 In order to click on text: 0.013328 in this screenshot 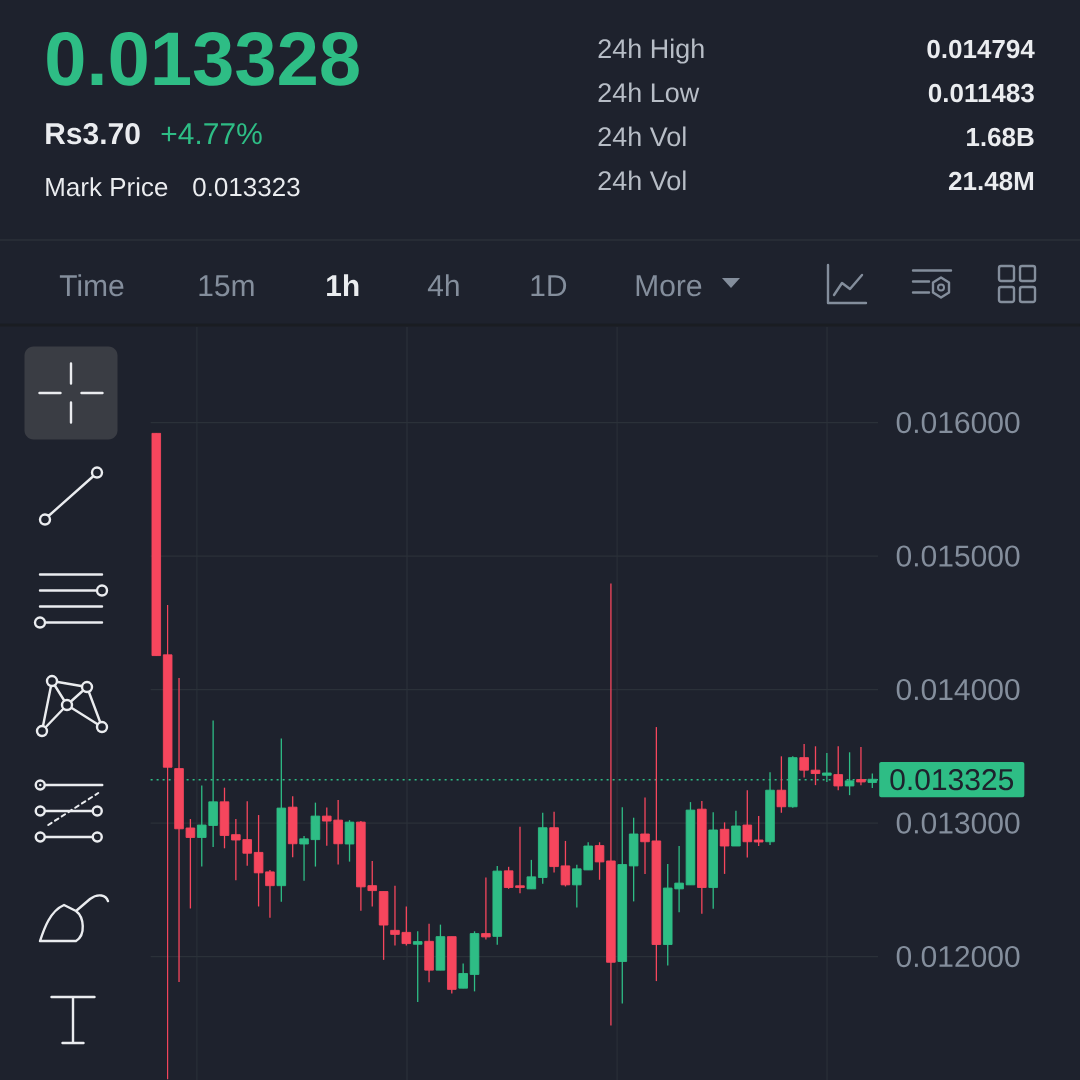, I will do `click(203, 58)`.